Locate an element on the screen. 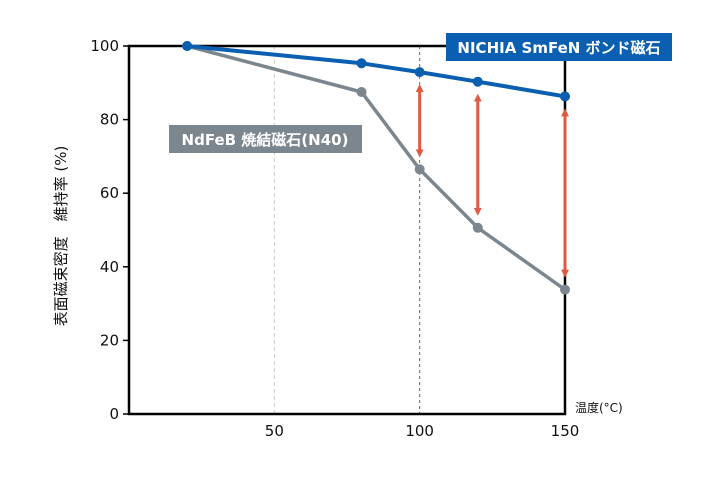 This screenshot has width=718, height=482. x-tick-label-50: 50 is located at coordinates (274, 431).